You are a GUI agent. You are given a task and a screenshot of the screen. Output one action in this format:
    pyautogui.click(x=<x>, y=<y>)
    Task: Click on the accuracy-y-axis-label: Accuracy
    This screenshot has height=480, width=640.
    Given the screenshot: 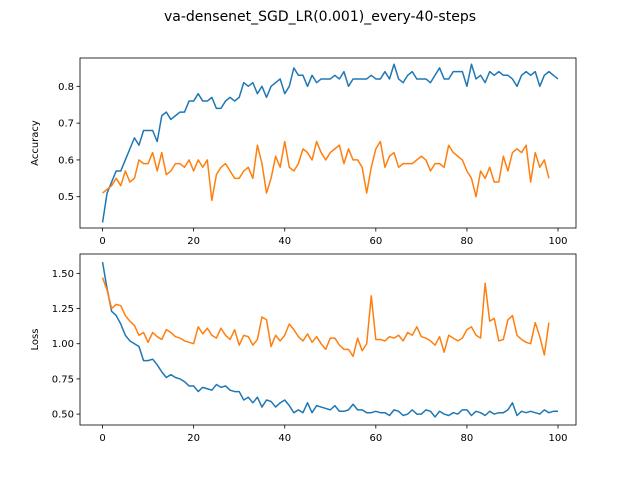 What is the action you would take?
    pyautogui.click(x=35, y=143)
    